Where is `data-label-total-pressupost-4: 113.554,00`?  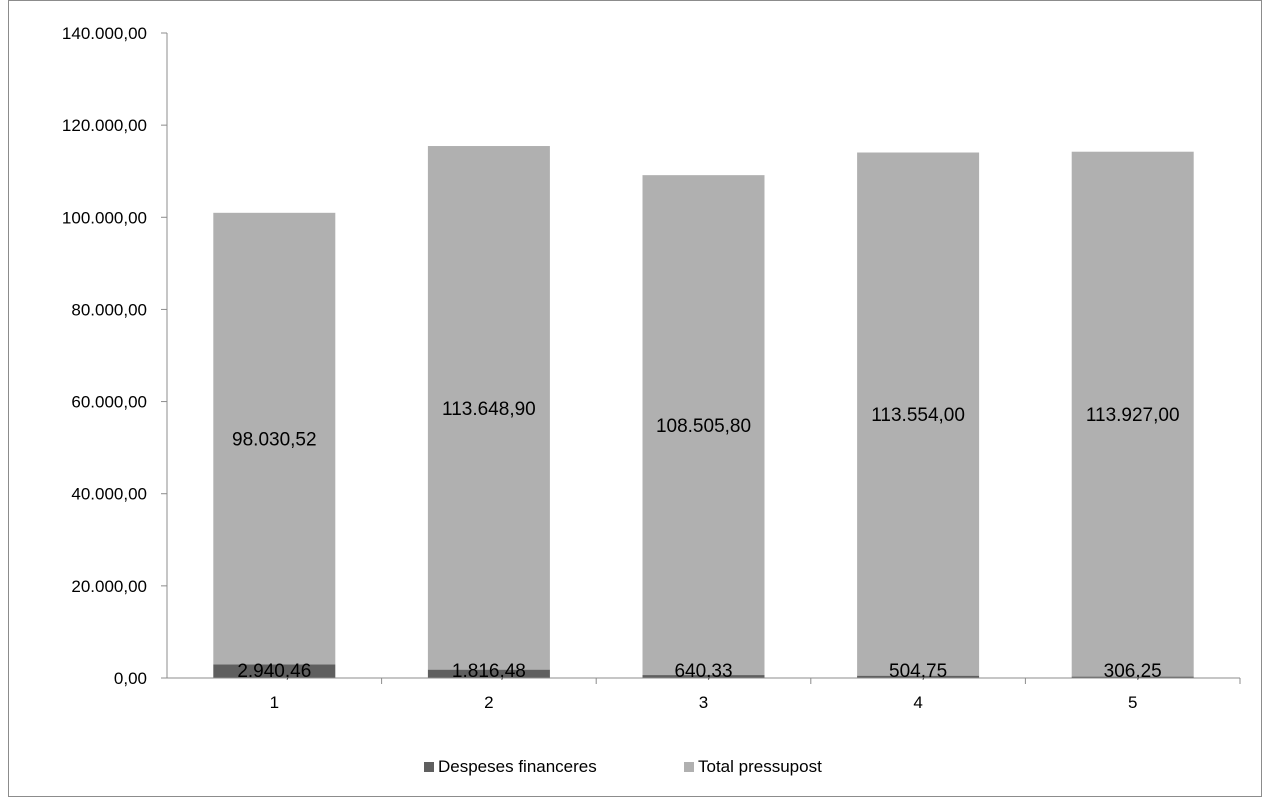 data-label-total-pressupost-4: 113.554,00 is located at coordinates (918, 415).